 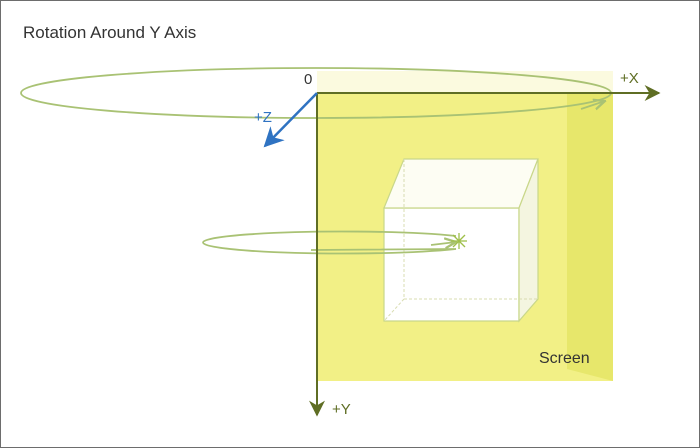 I want to click on inner-rotation-ring, so click(x=329, y=242).